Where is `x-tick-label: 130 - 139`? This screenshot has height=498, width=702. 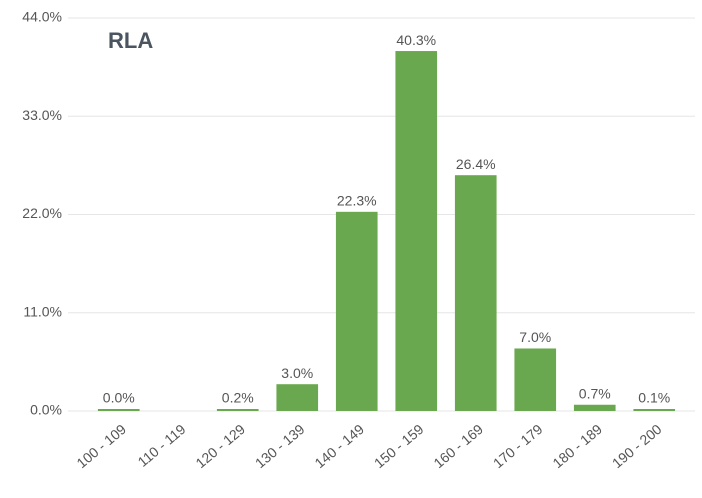 x-tick-label: 130 - 139 is located at coordinates (280, 446).